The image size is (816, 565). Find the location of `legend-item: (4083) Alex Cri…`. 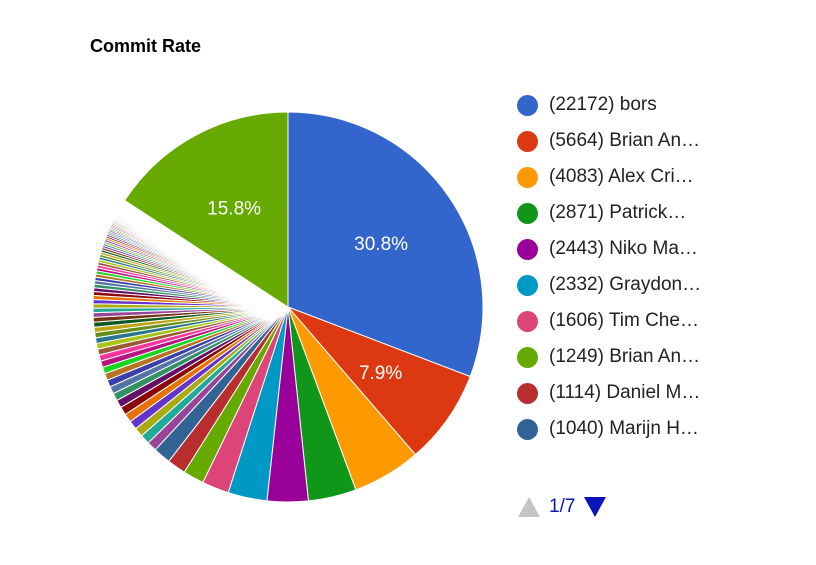

legend-item: (4083) Alex Cri… is located at coordinates (605, 177).